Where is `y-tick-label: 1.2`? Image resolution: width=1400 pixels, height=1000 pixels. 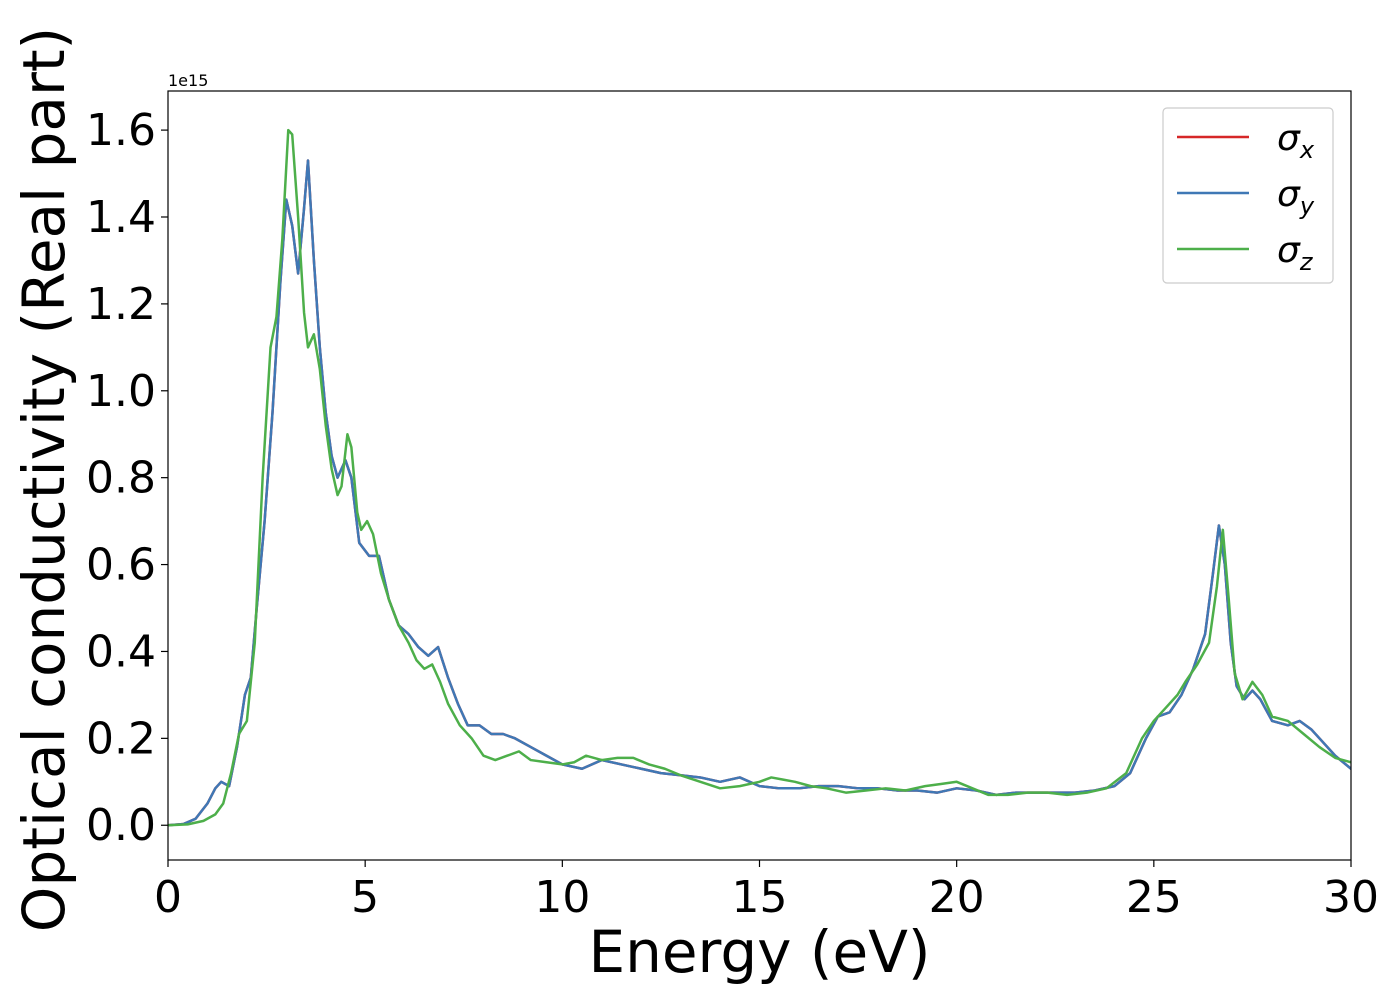 y-tick-label: 1.2 is located at coordinates (121, 304).